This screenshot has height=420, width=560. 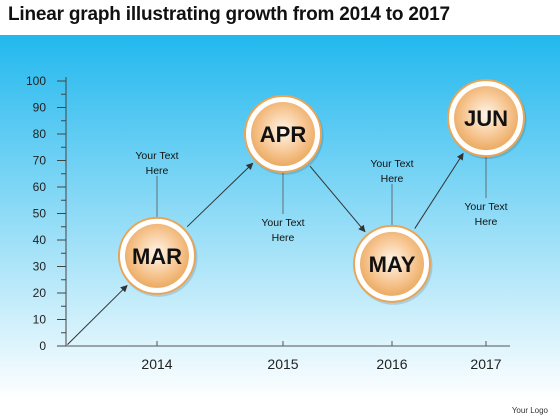 I want to click on y-tick-label: 30, so click(x=40, y=267).